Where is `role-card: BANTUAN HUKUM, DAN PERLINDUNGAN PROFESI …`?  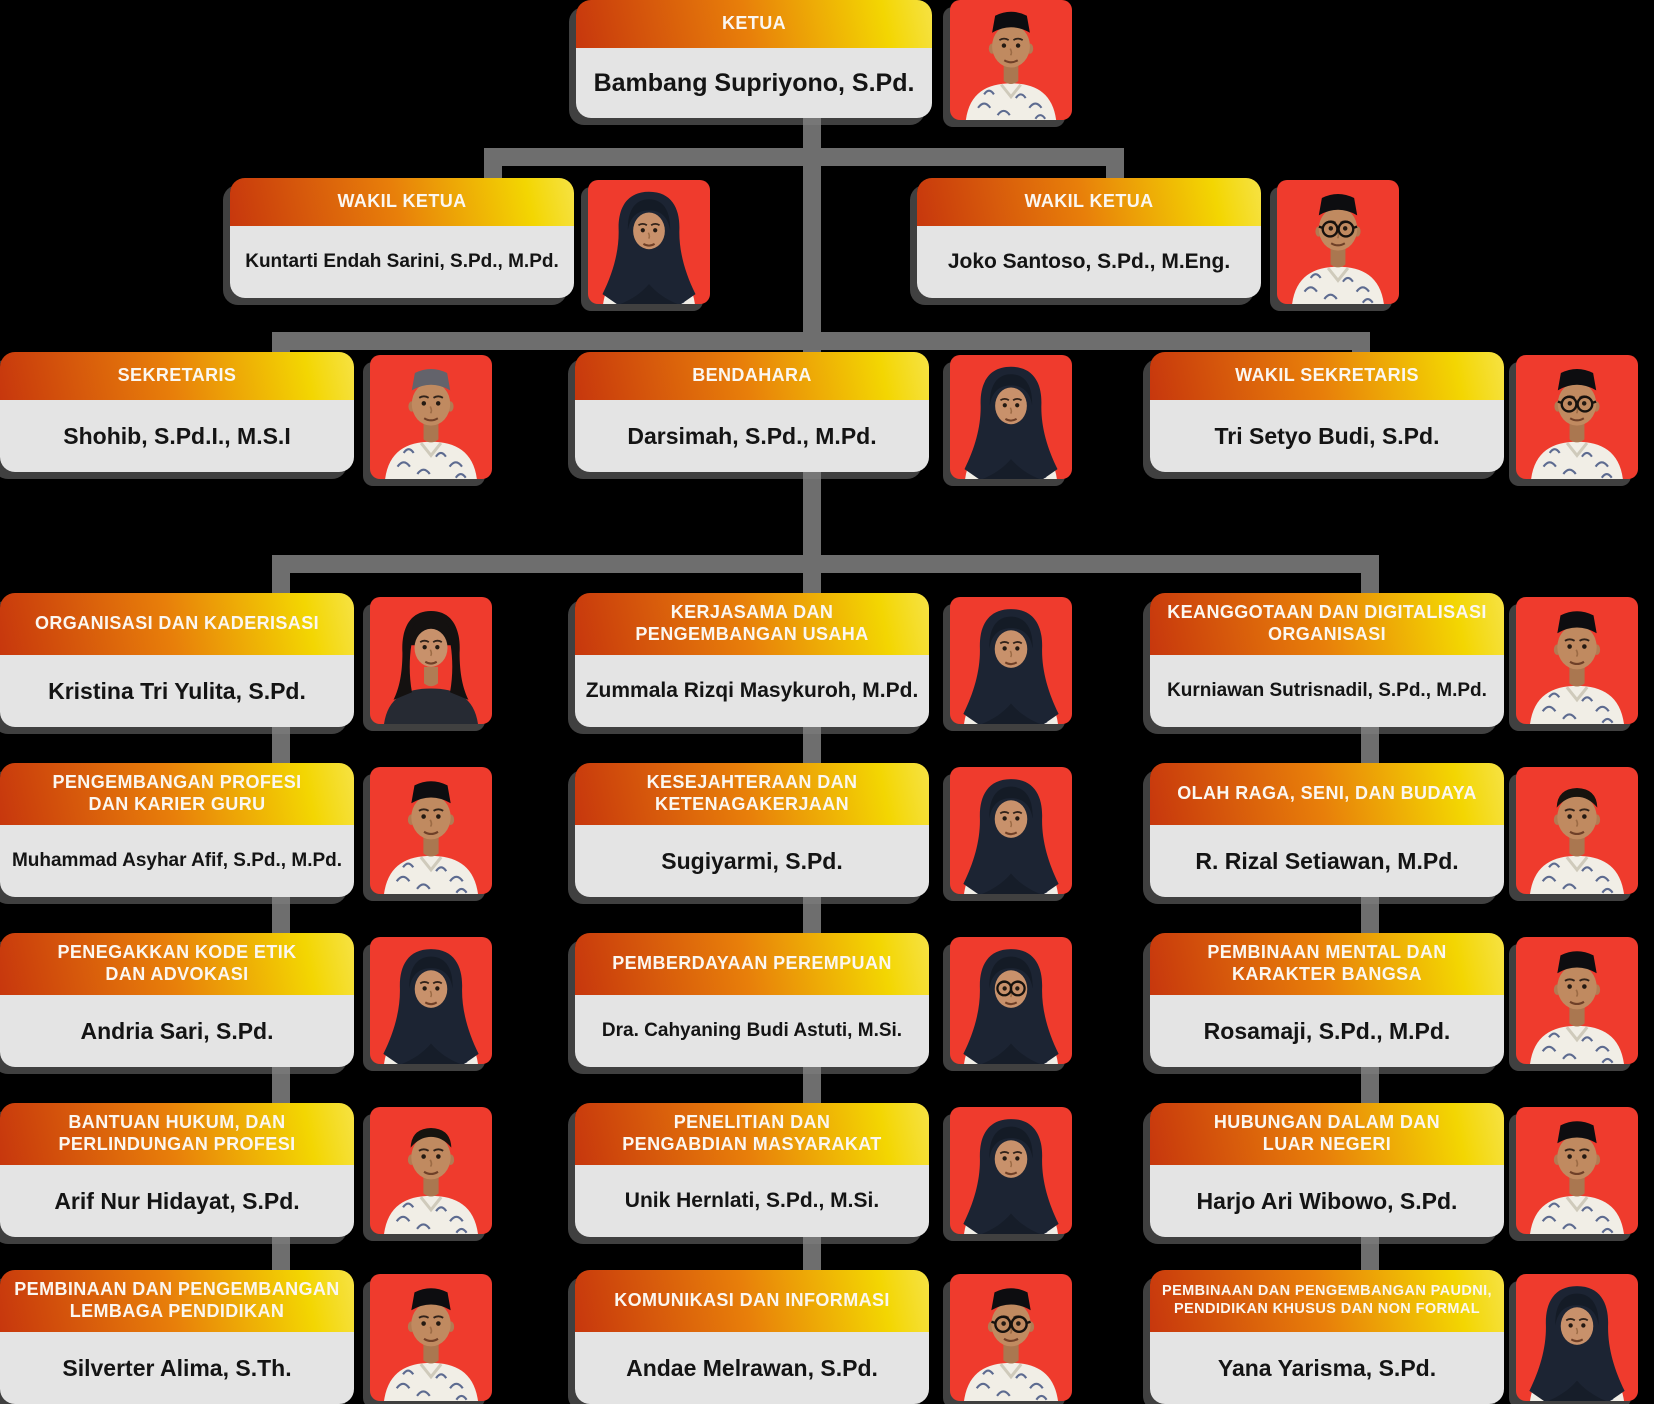
role-card: BANTUAN HUKUM, DAN PERLINDUNGAN PROFESI … is located at coordinates (177, 1170).